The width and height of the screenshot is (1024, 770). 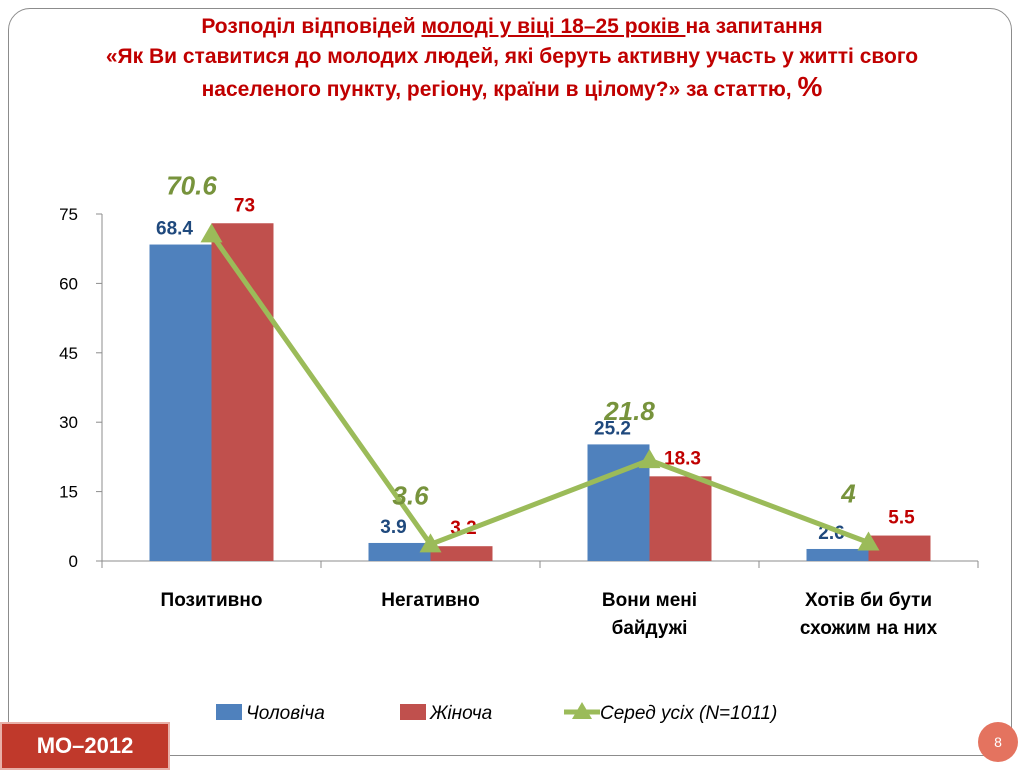 I want to click on y-tick-label: 75, so click(x=68, y=214).